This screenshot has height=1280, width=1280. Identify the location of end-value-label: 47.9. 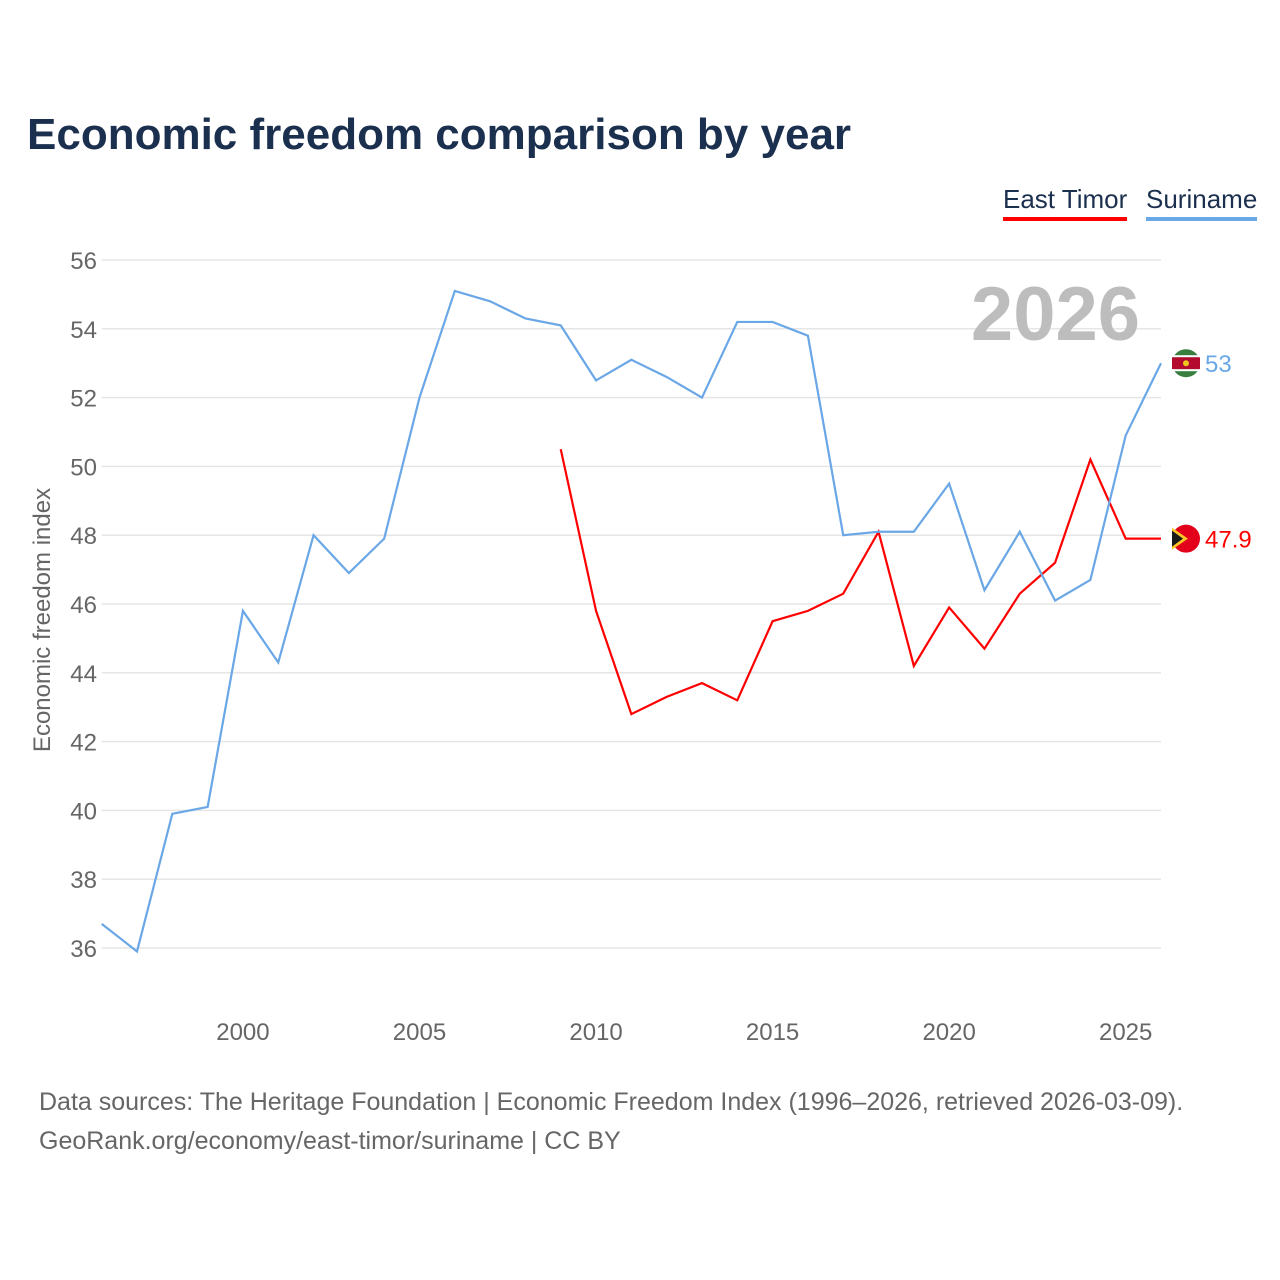
(1228, 540).